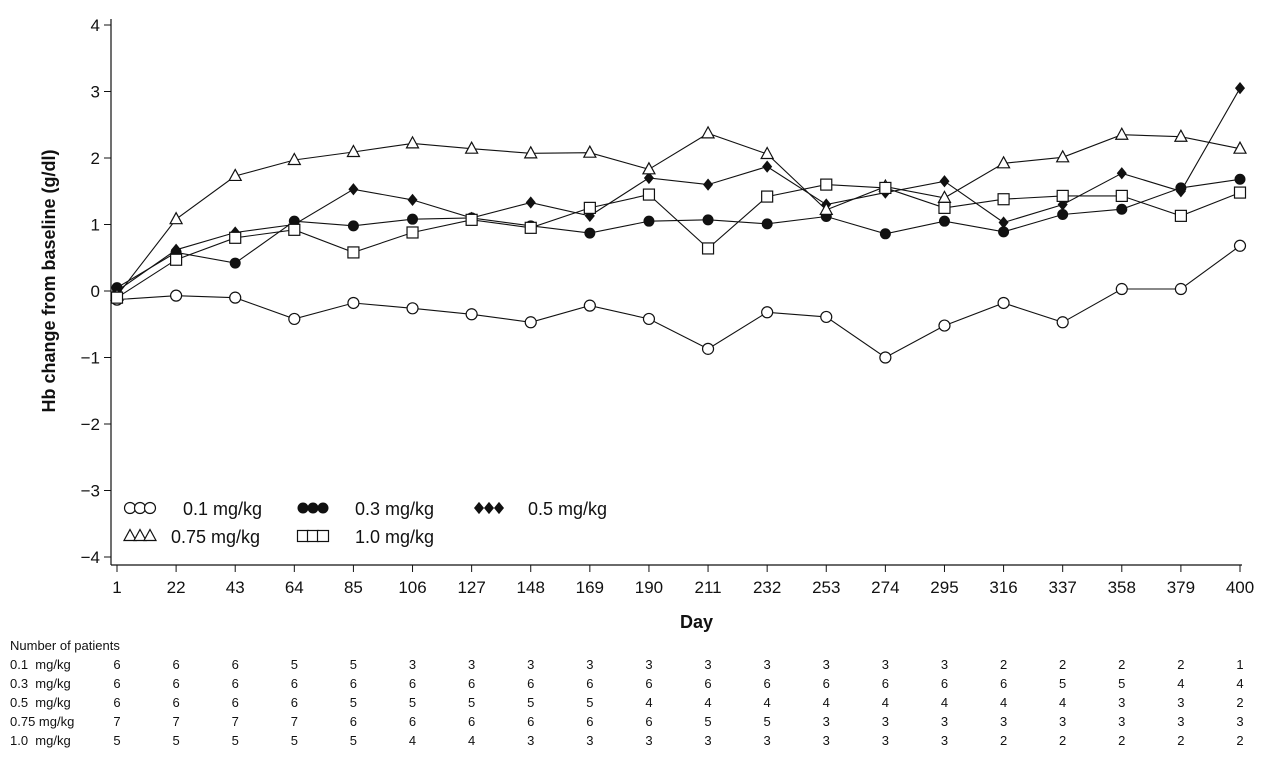  What do you see at coordinates (192, 509) in the screenshot?
I see `legend-item-0-1-mg-kg: 0.1 mg/kg` at bounding box center [192, 509].